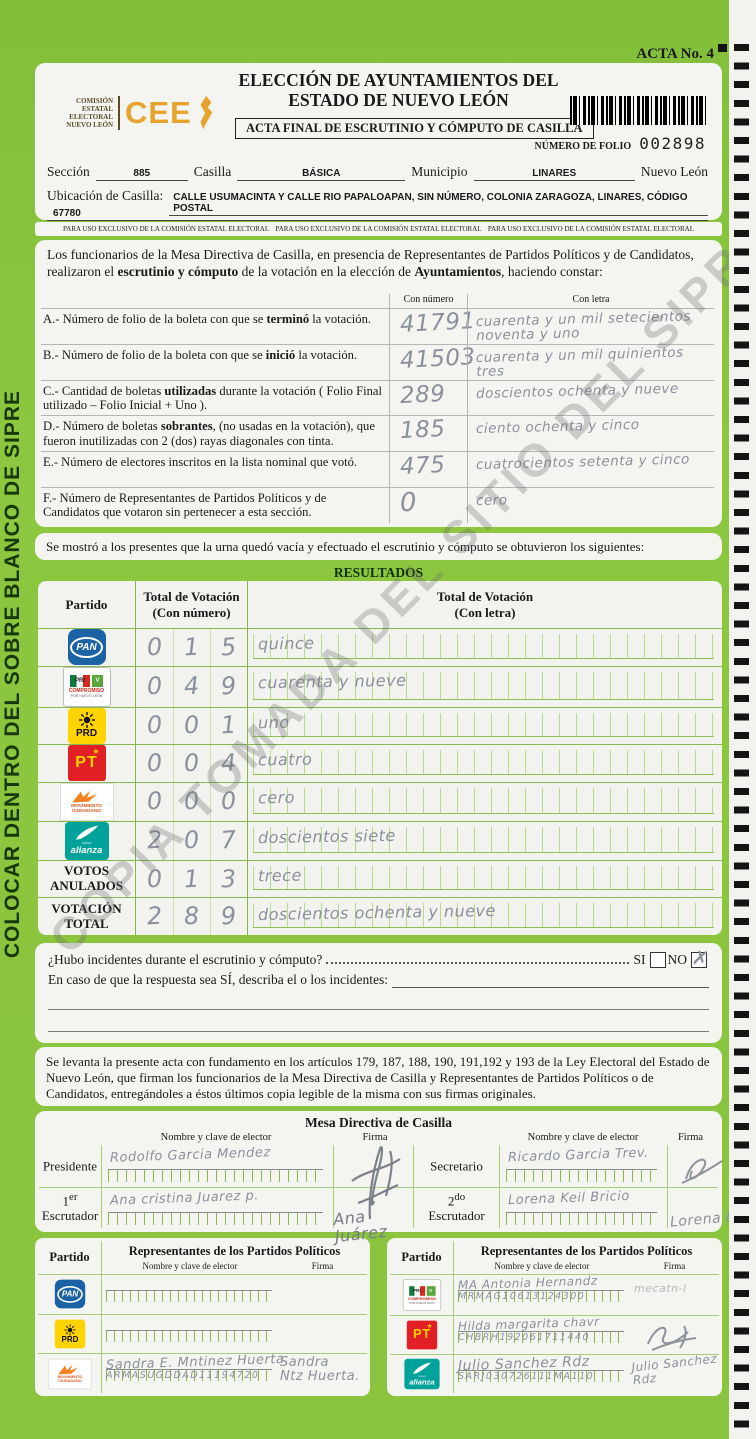 The width and height of the screenshot is (756, 1439). Describe the element at coordinates (590, 301) in the screenshot. I see `col-header-con-letra: Con letra` at that location.